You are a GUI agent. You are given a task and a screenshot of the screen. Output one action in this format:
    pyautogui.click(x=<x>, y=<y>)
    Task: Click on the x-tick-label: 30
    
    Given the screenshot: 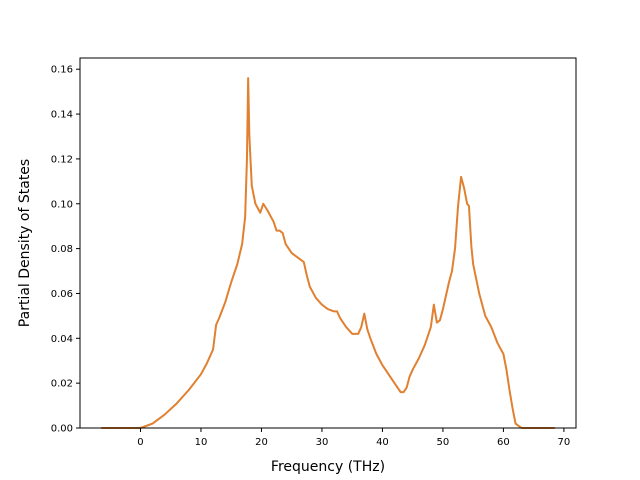 What is the action you would take?
    pyautogui.click(x=322, y=442)
    